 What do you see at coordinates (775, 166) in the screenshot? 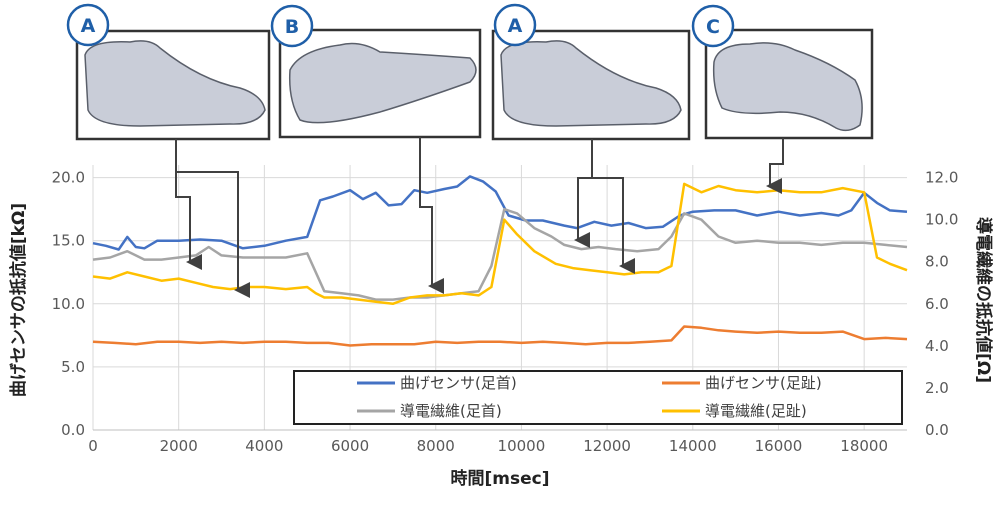
I see `arrow-c` at bounding box center [775, 166].